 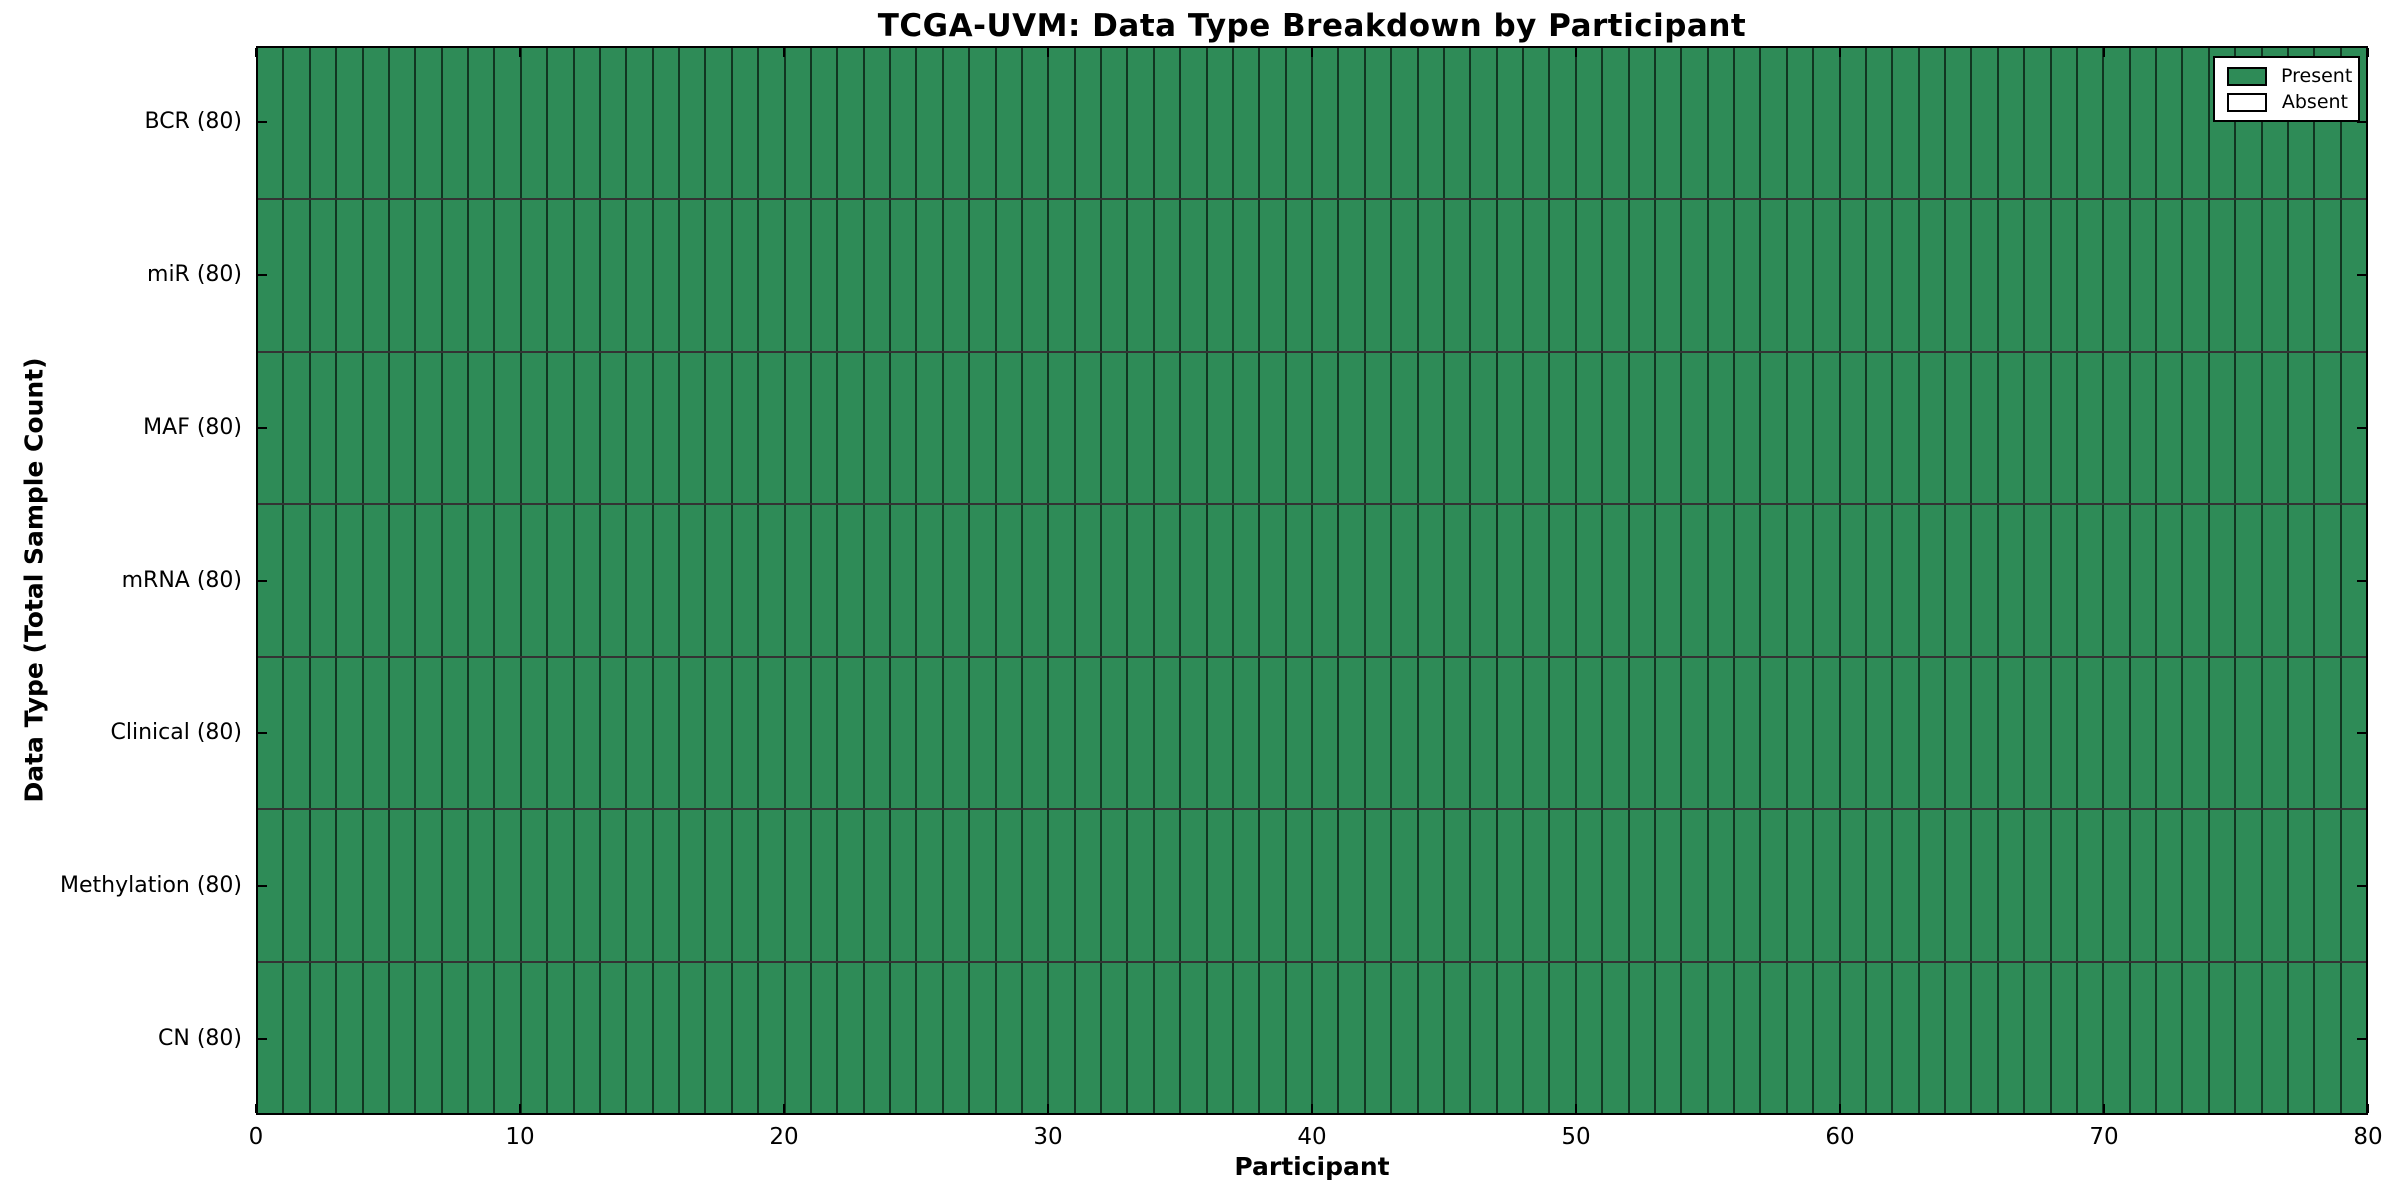 I want to click on legend: Present Absent, so click(x=2286, y=89).